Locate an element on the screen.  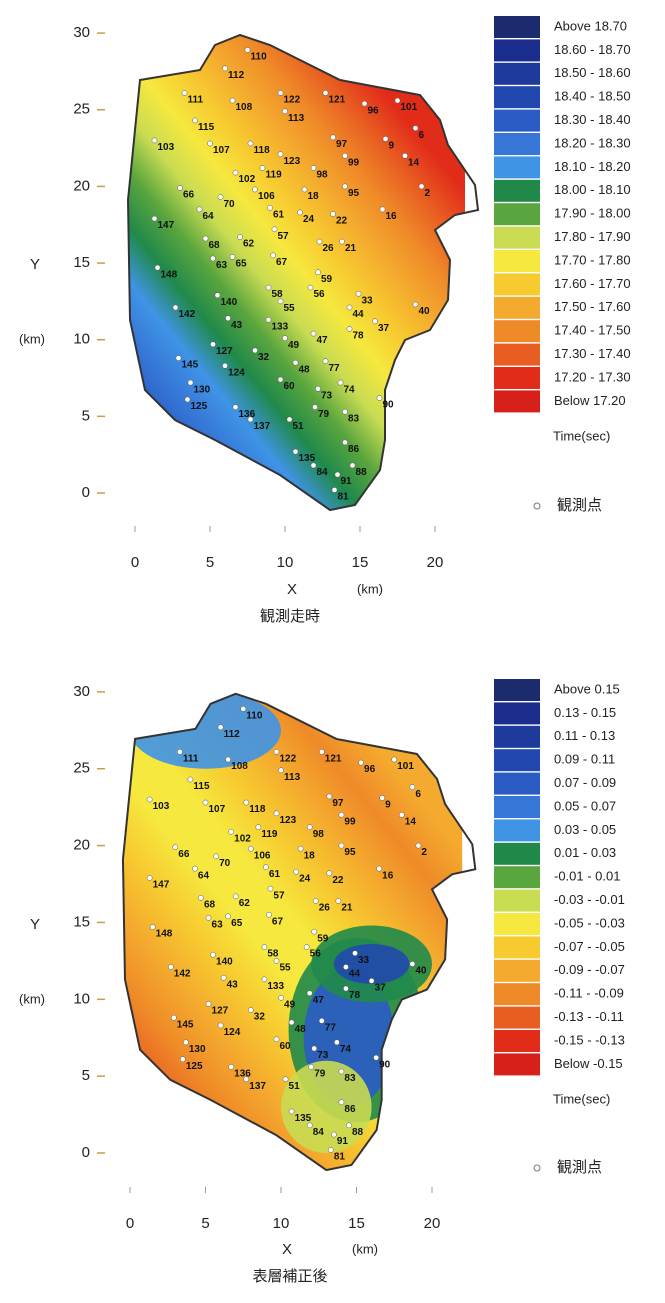
legend-label: 0.13 - 0.15 is located at coordinates (585, 712).